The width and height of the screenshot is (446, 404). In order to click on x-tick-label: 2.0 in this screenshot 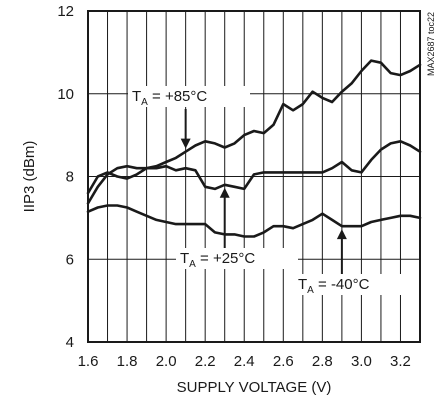, I will do `click(166, 361)`.